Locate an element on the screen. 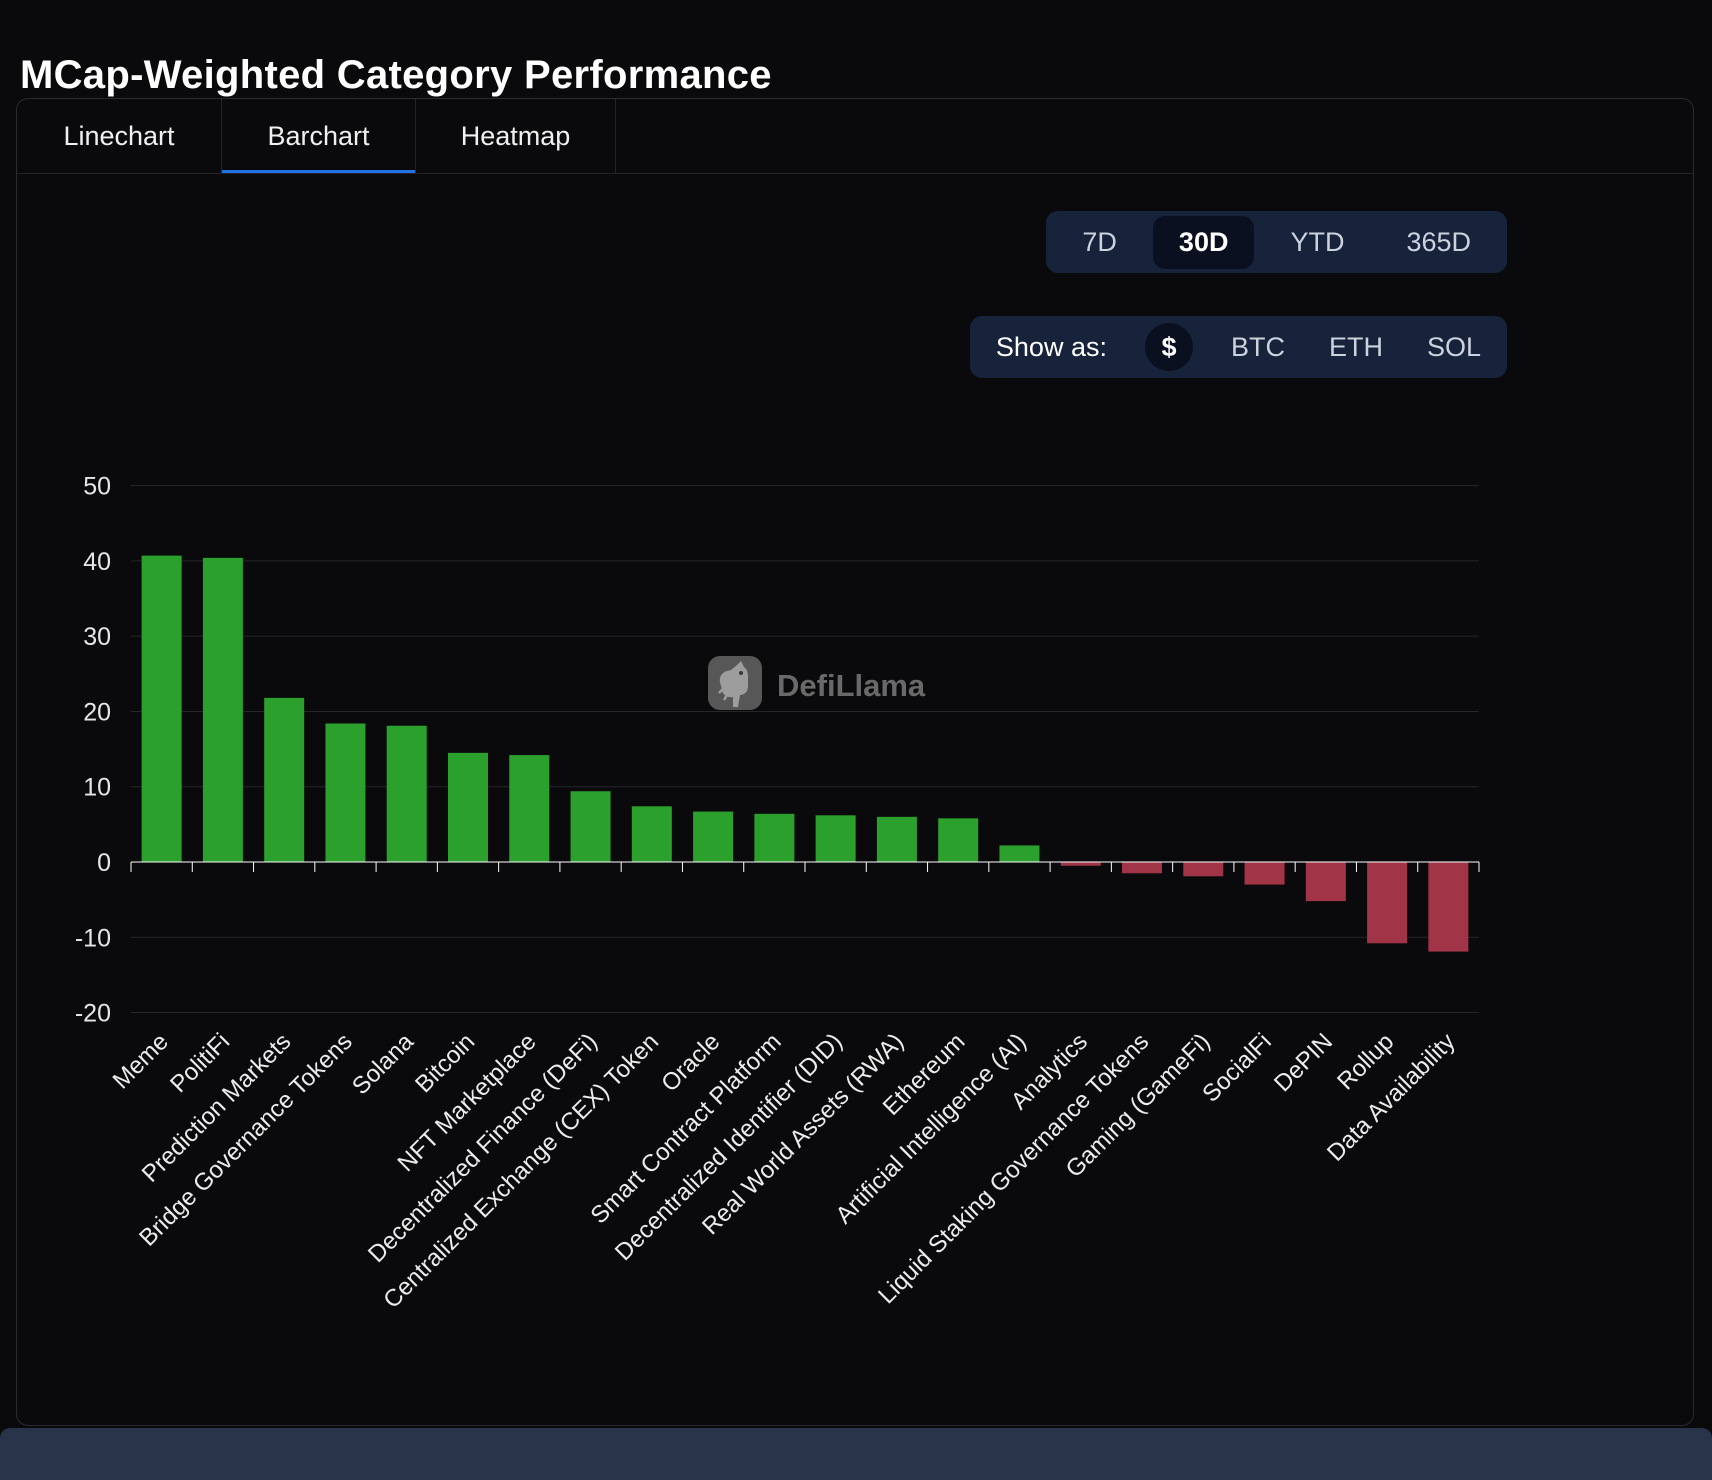 This screenshot has height=1480, width=1712. y-axis-label: -20 is located at coordinates (93, 1014).